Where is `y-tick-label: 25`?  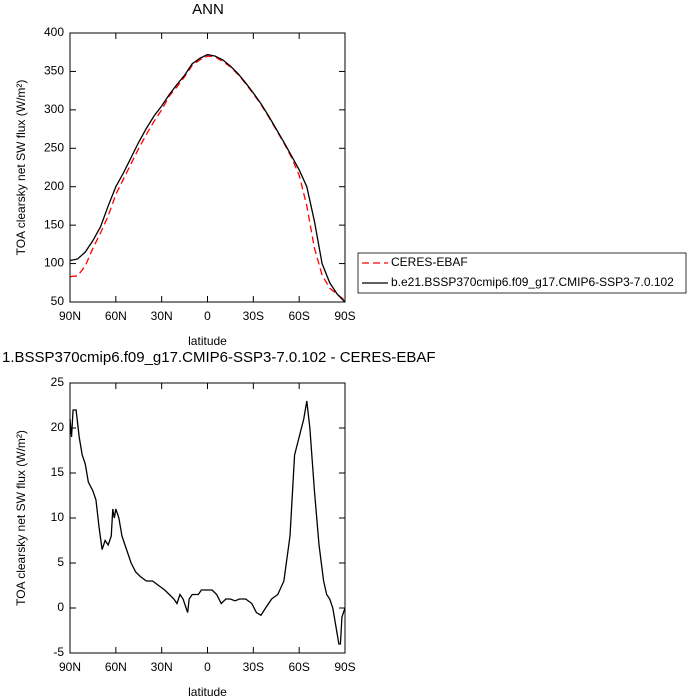
y-tick-label: 25 is located at coordinates (58, 382).